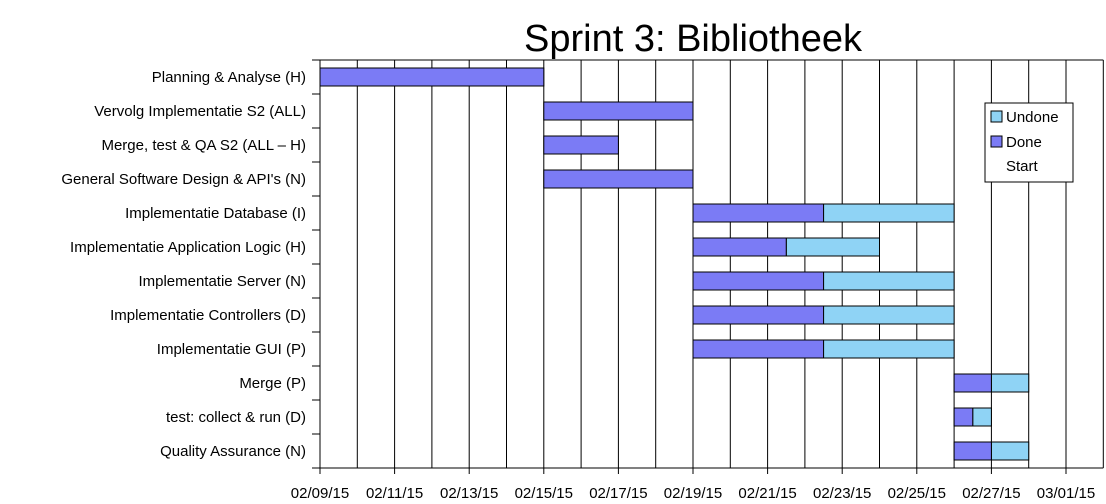  I want to click on task-label: Vervolg Implementatie S2 (ALL), so click(200, 111).